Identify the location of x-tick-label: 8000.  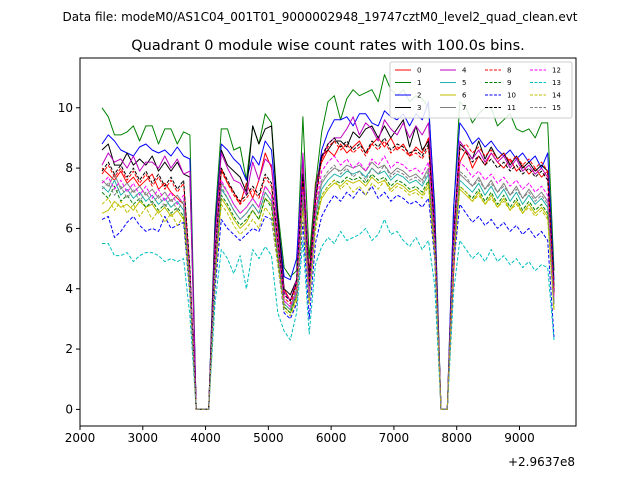
(456, 438).